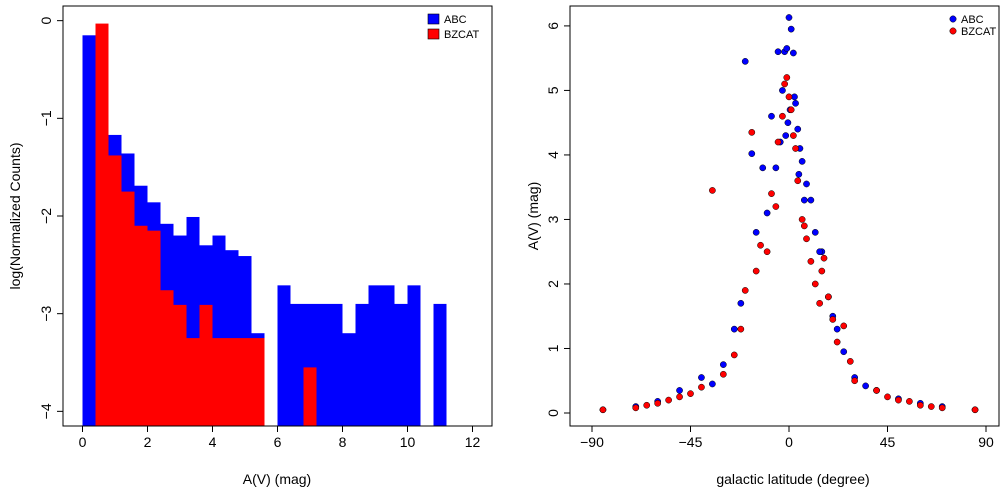 The width and height of the screenshot is (1000, 494). I want to click on x-tick-label: −45, so click(691, 442).